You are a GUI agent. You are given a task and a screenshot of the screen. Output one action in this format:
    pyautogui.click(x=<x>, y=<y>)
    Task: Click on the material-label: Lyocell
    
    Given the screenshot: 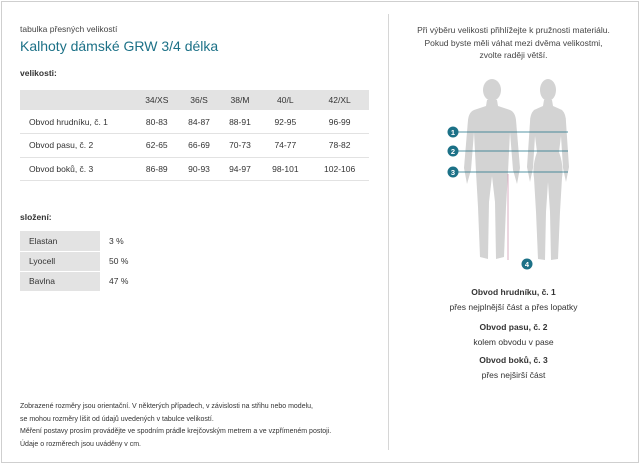 What is the action you would take?
    pyautogui.click(x=60, y=261)
    